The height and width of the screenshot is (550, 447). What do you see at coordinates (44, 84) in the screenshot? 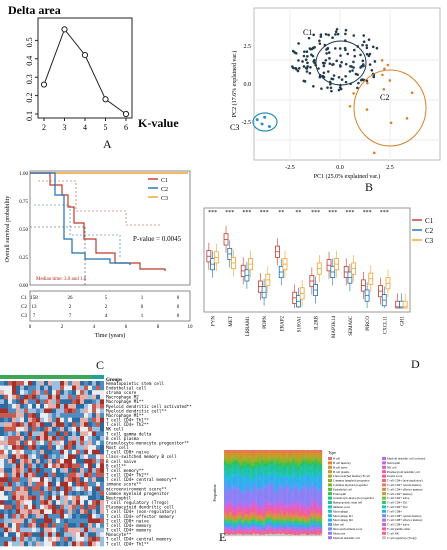
I see `data-point` at bounding box center [44, 84].